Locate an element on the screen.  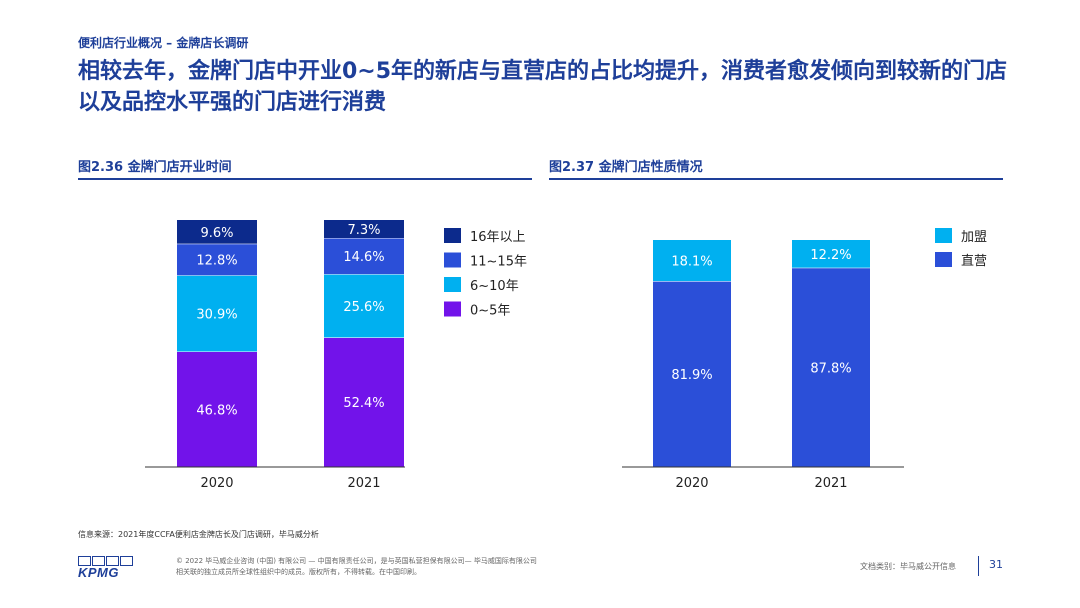
figure-rule-opening-time is located at coordinates (305, 179).